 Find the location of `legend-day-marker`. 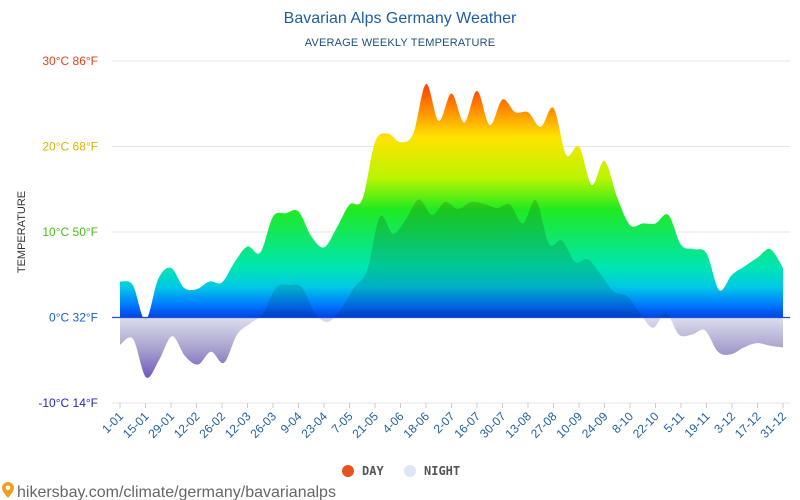

legend-day-marker is located at coordinates (348, 471).